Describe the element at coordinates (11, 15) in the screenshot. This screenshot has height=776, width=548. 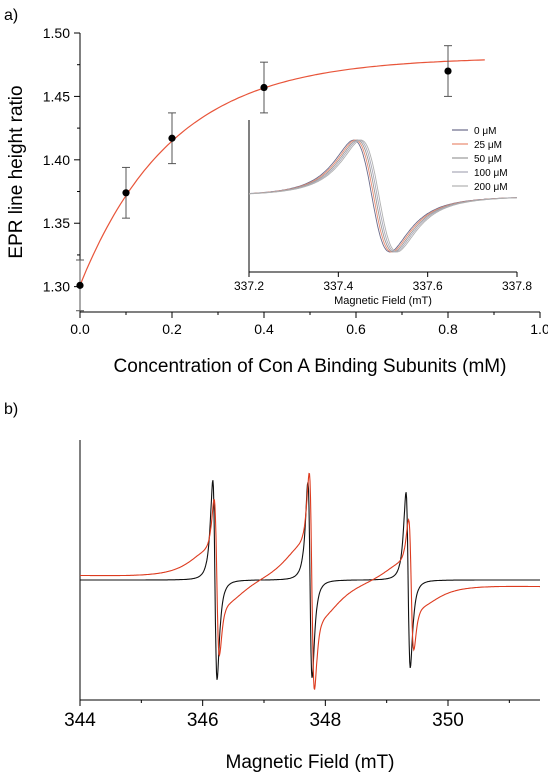
I see `panel-a-label: a)` at that location.